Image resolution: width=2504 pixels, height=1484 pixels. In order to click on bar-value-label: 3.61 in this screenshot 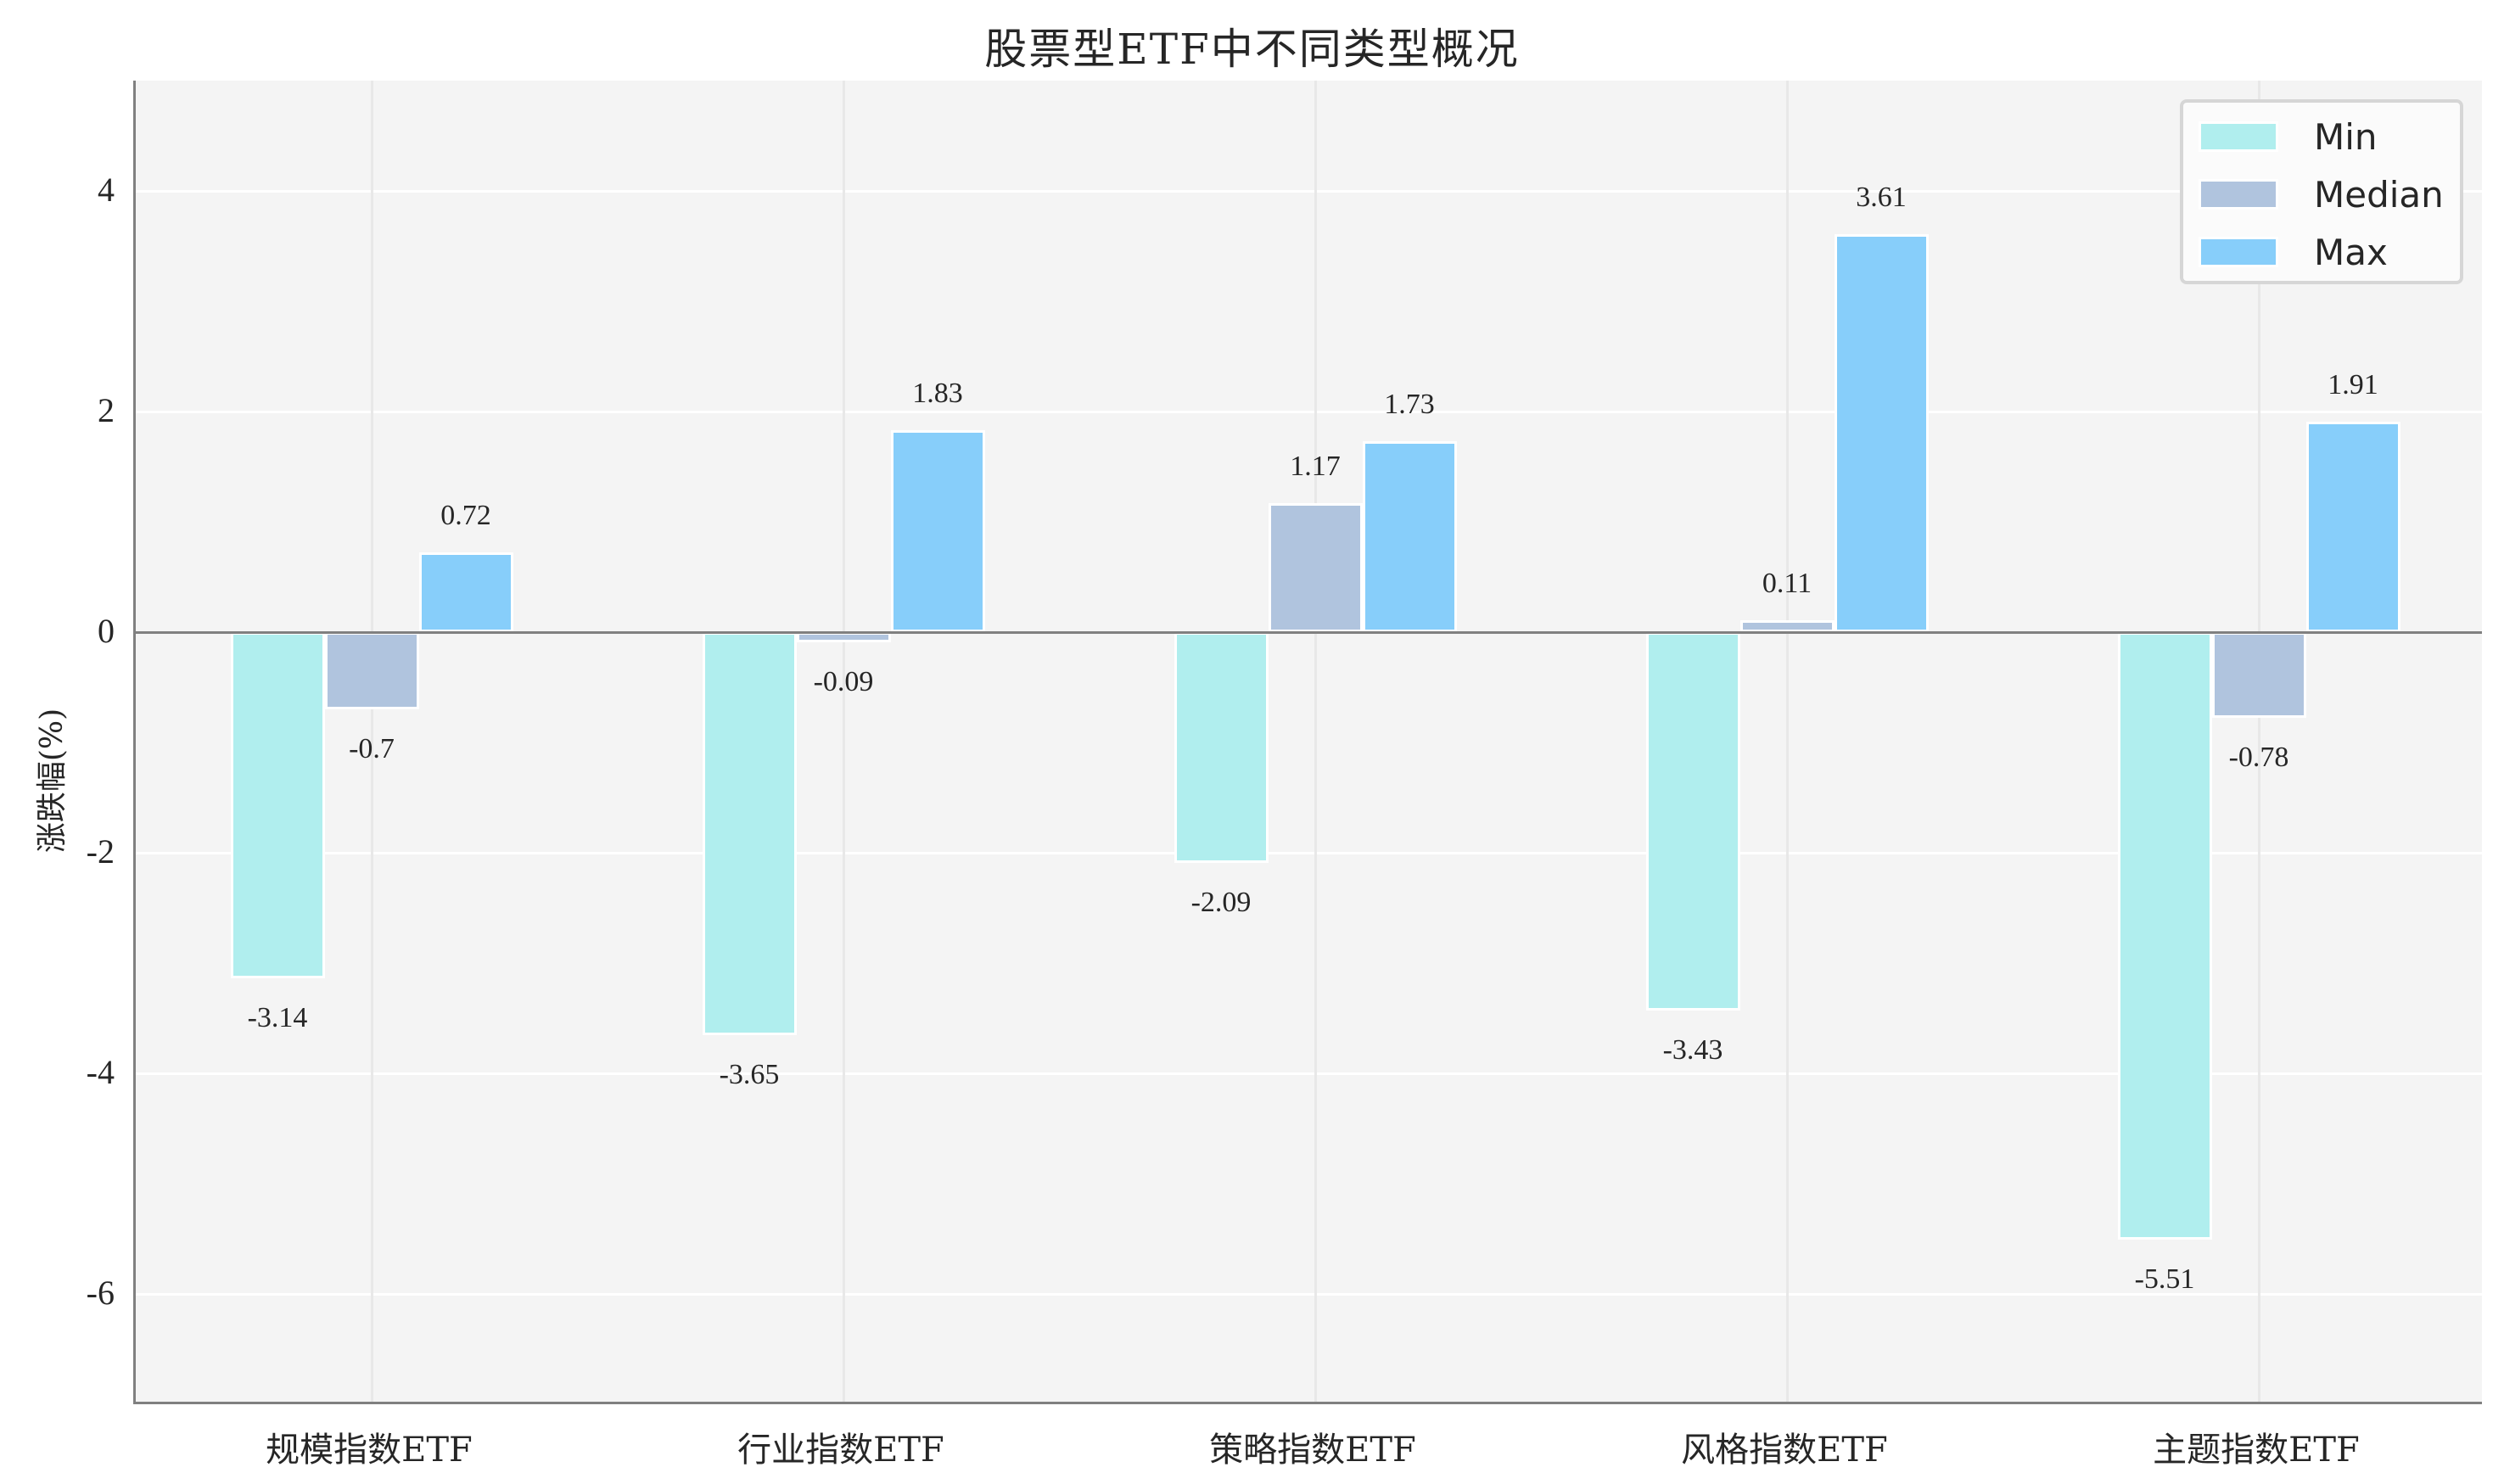, I will do `click(1881, 197)`.